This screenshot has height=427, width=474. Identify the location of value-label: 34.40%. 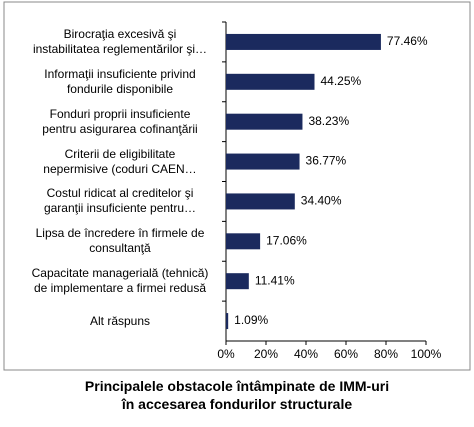
(321, 201).